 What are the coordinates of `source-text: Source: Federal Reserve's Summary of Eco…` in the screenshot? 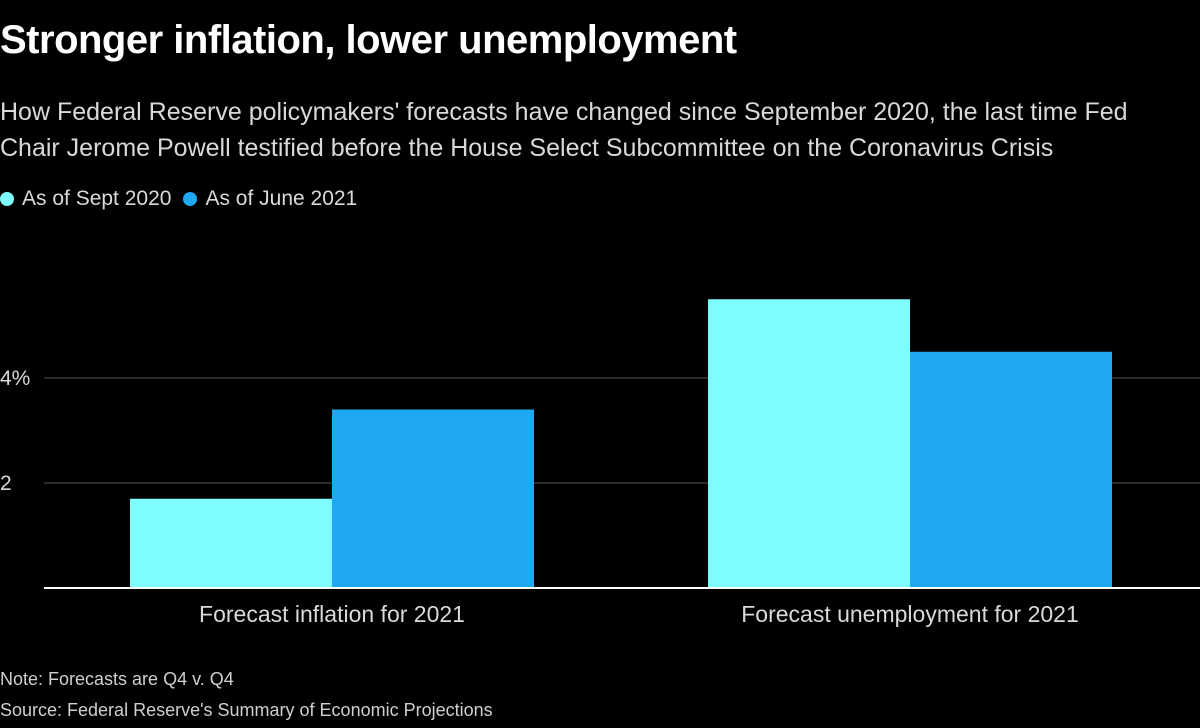 It's located at (246, 710).